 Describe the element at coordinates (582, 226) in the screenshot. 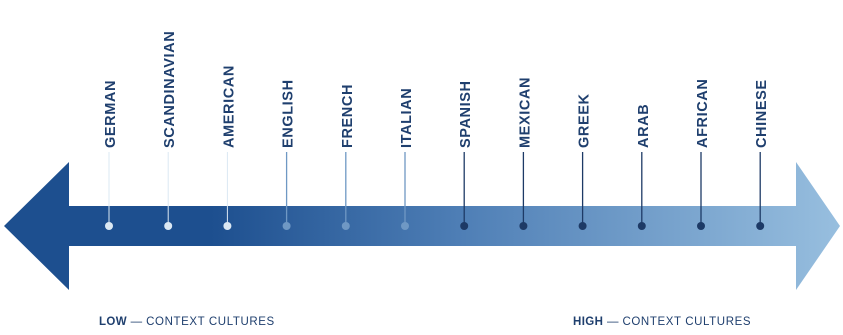

I see `marker-dot-greek` at that location.